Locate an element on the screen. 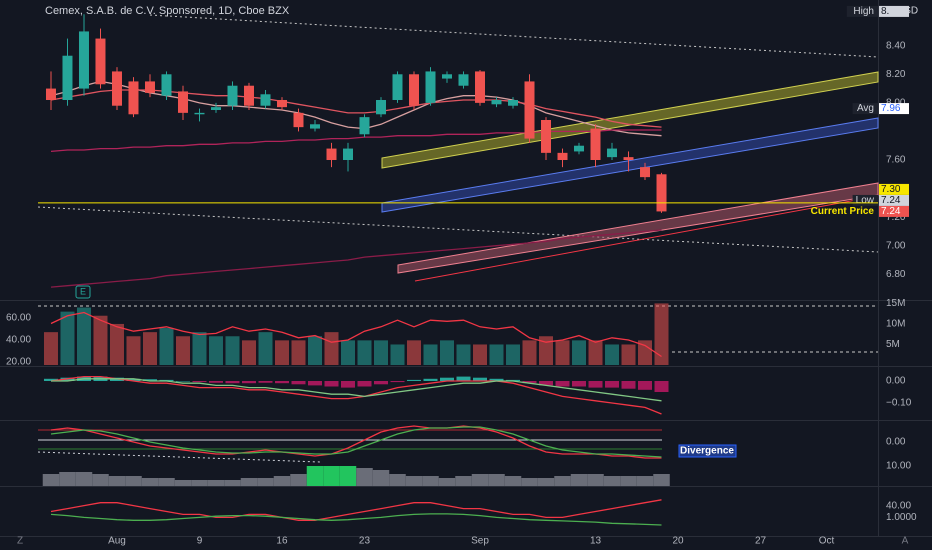 The image size is (932, 550). svg-text: E is located at coordinates (83, 291).